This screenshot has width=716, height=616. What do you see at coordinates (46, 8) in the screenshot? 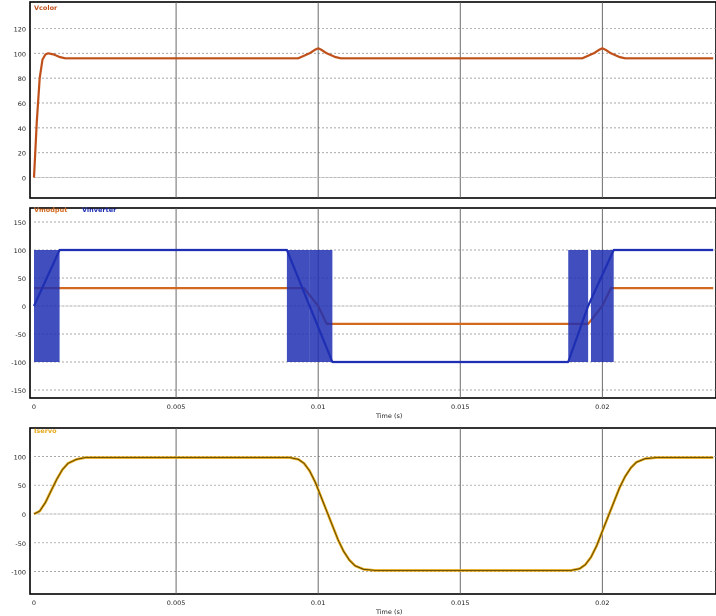
I see `legend-item-vcolor: Vcolor` at bounding box center [46, 8].